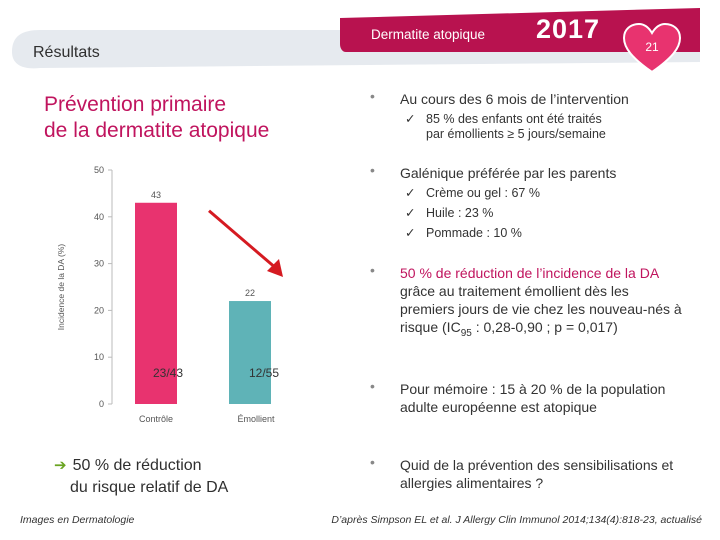  I want to click on header-band-shape, so click(356, 38).